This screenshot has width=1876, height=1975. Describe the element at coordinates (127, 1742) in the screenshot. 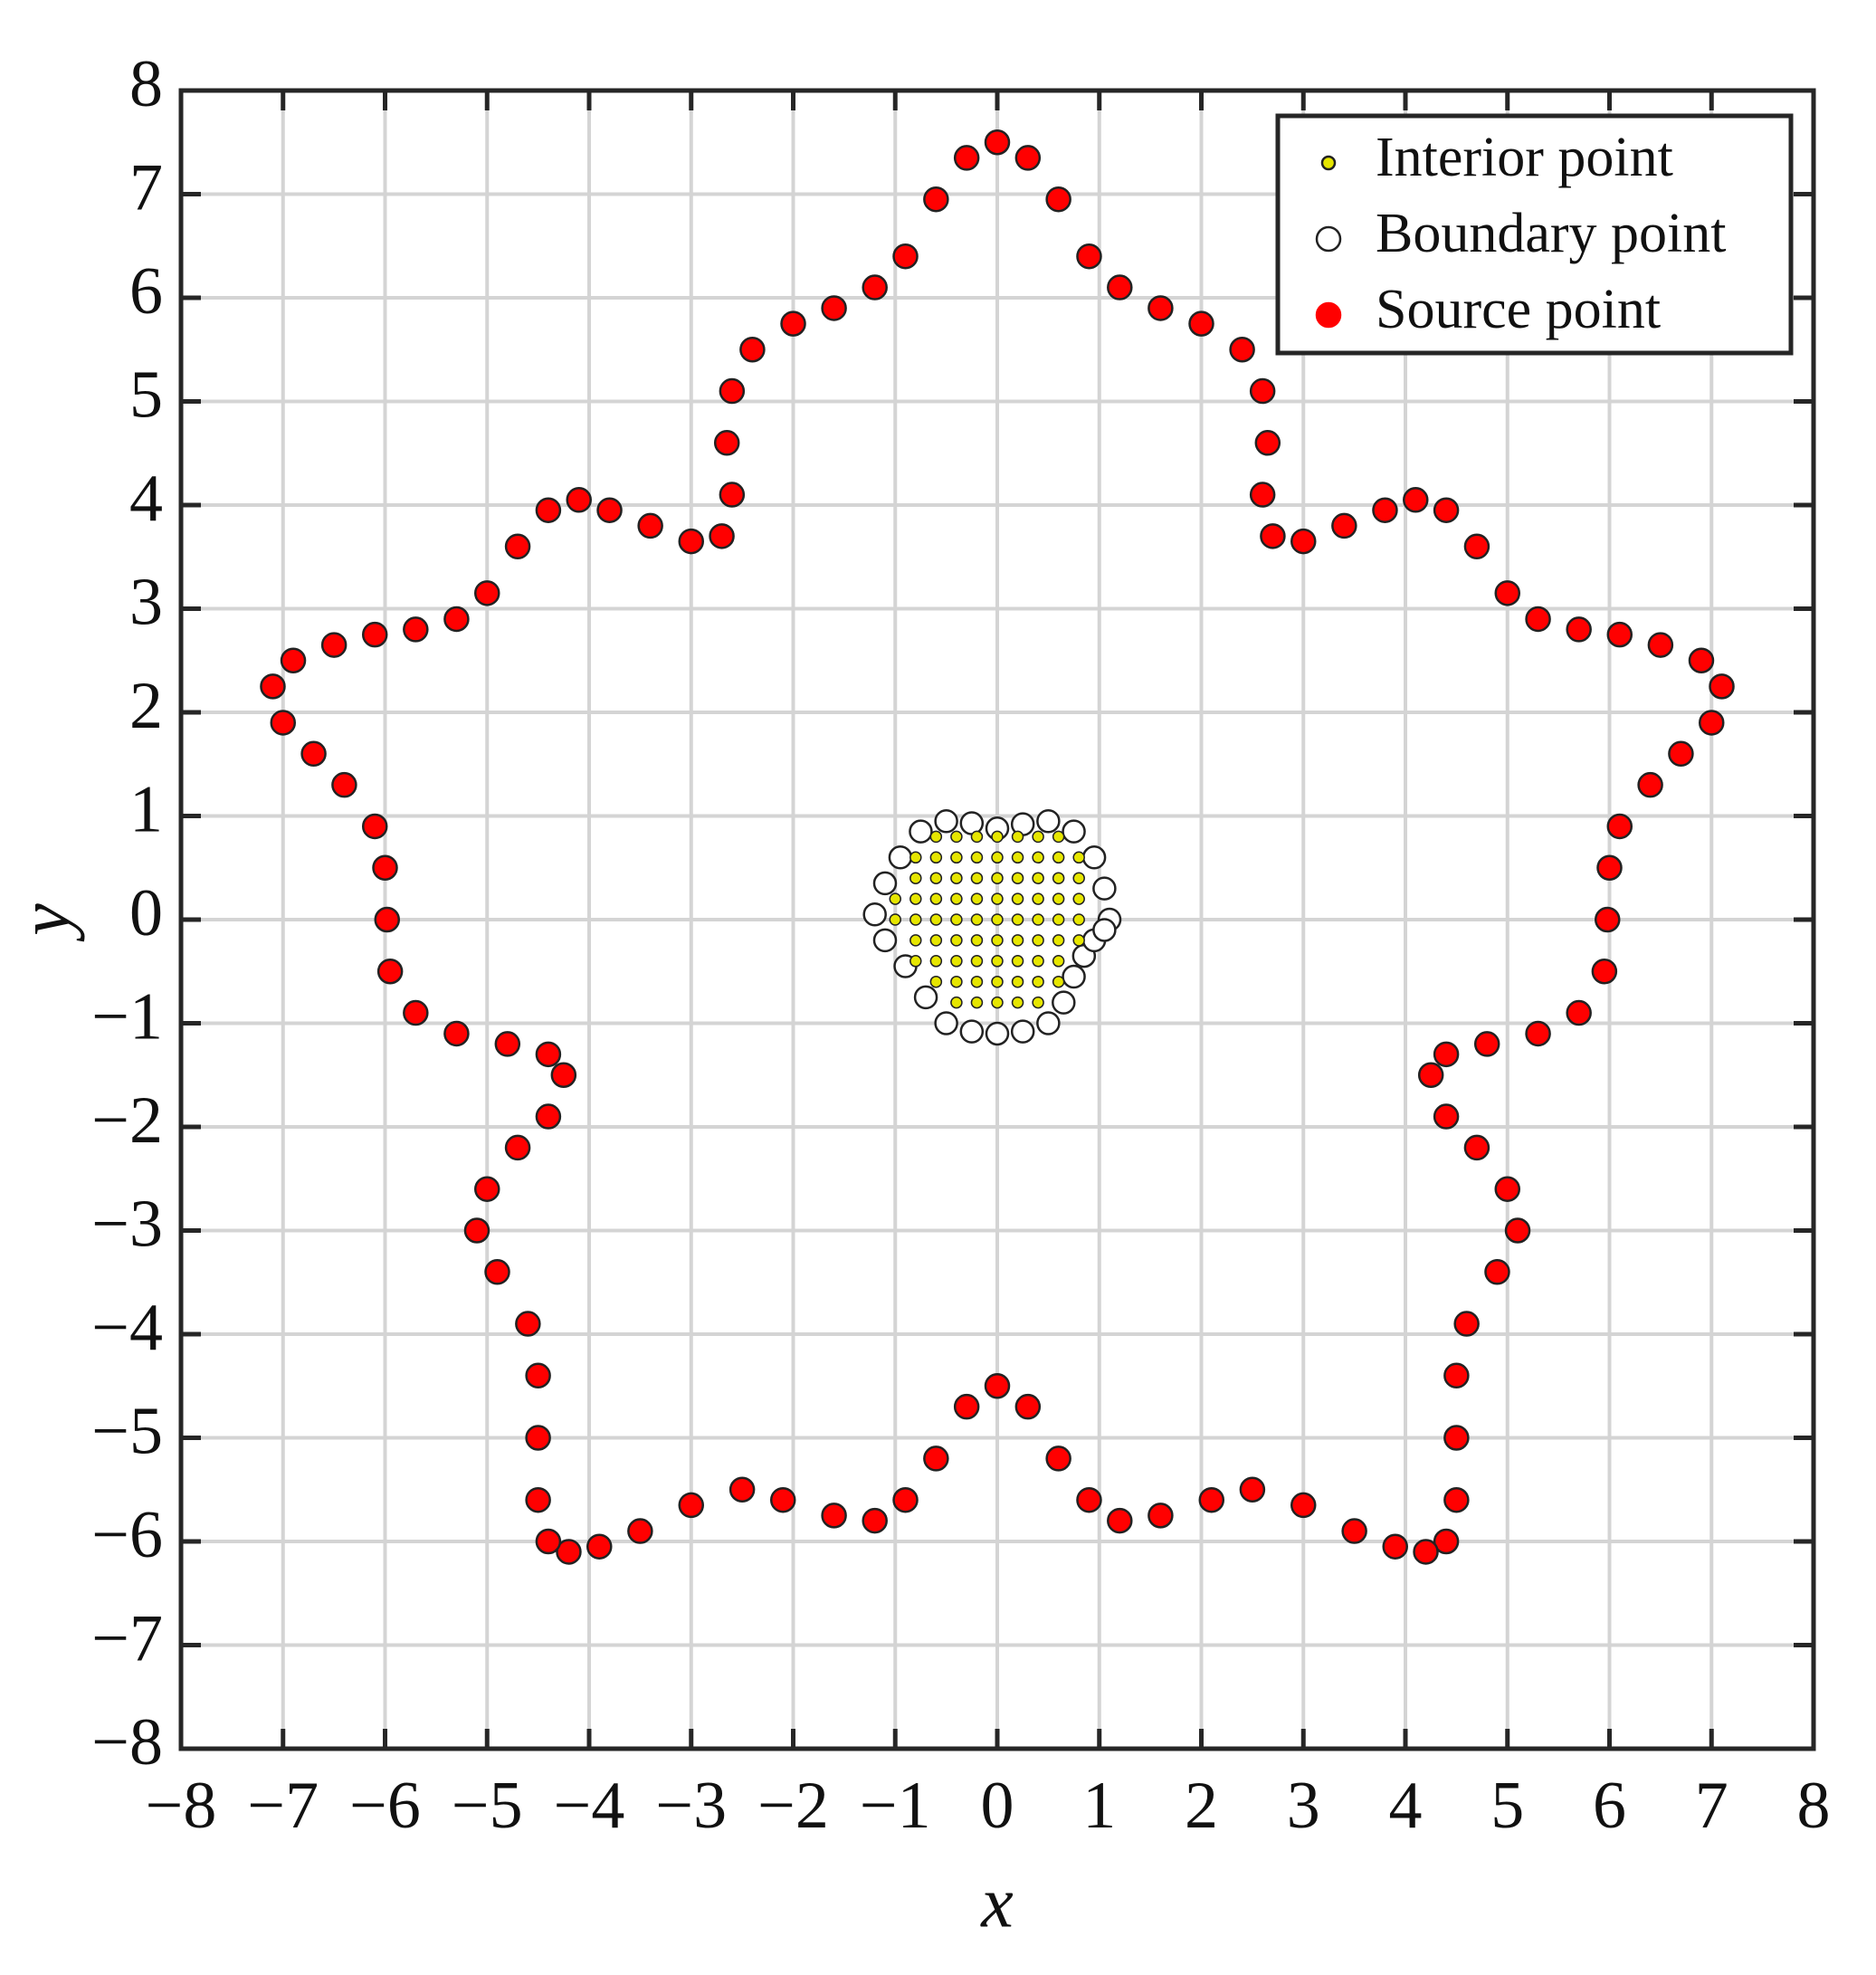

I see `y-tick-label: −8` at that location.